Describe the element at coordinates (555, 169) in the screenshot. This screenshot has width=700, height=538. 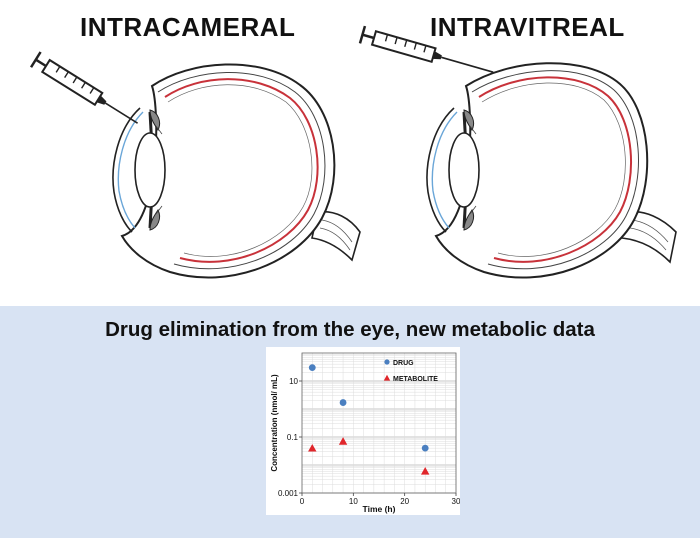
I see `retina-right` at that location.